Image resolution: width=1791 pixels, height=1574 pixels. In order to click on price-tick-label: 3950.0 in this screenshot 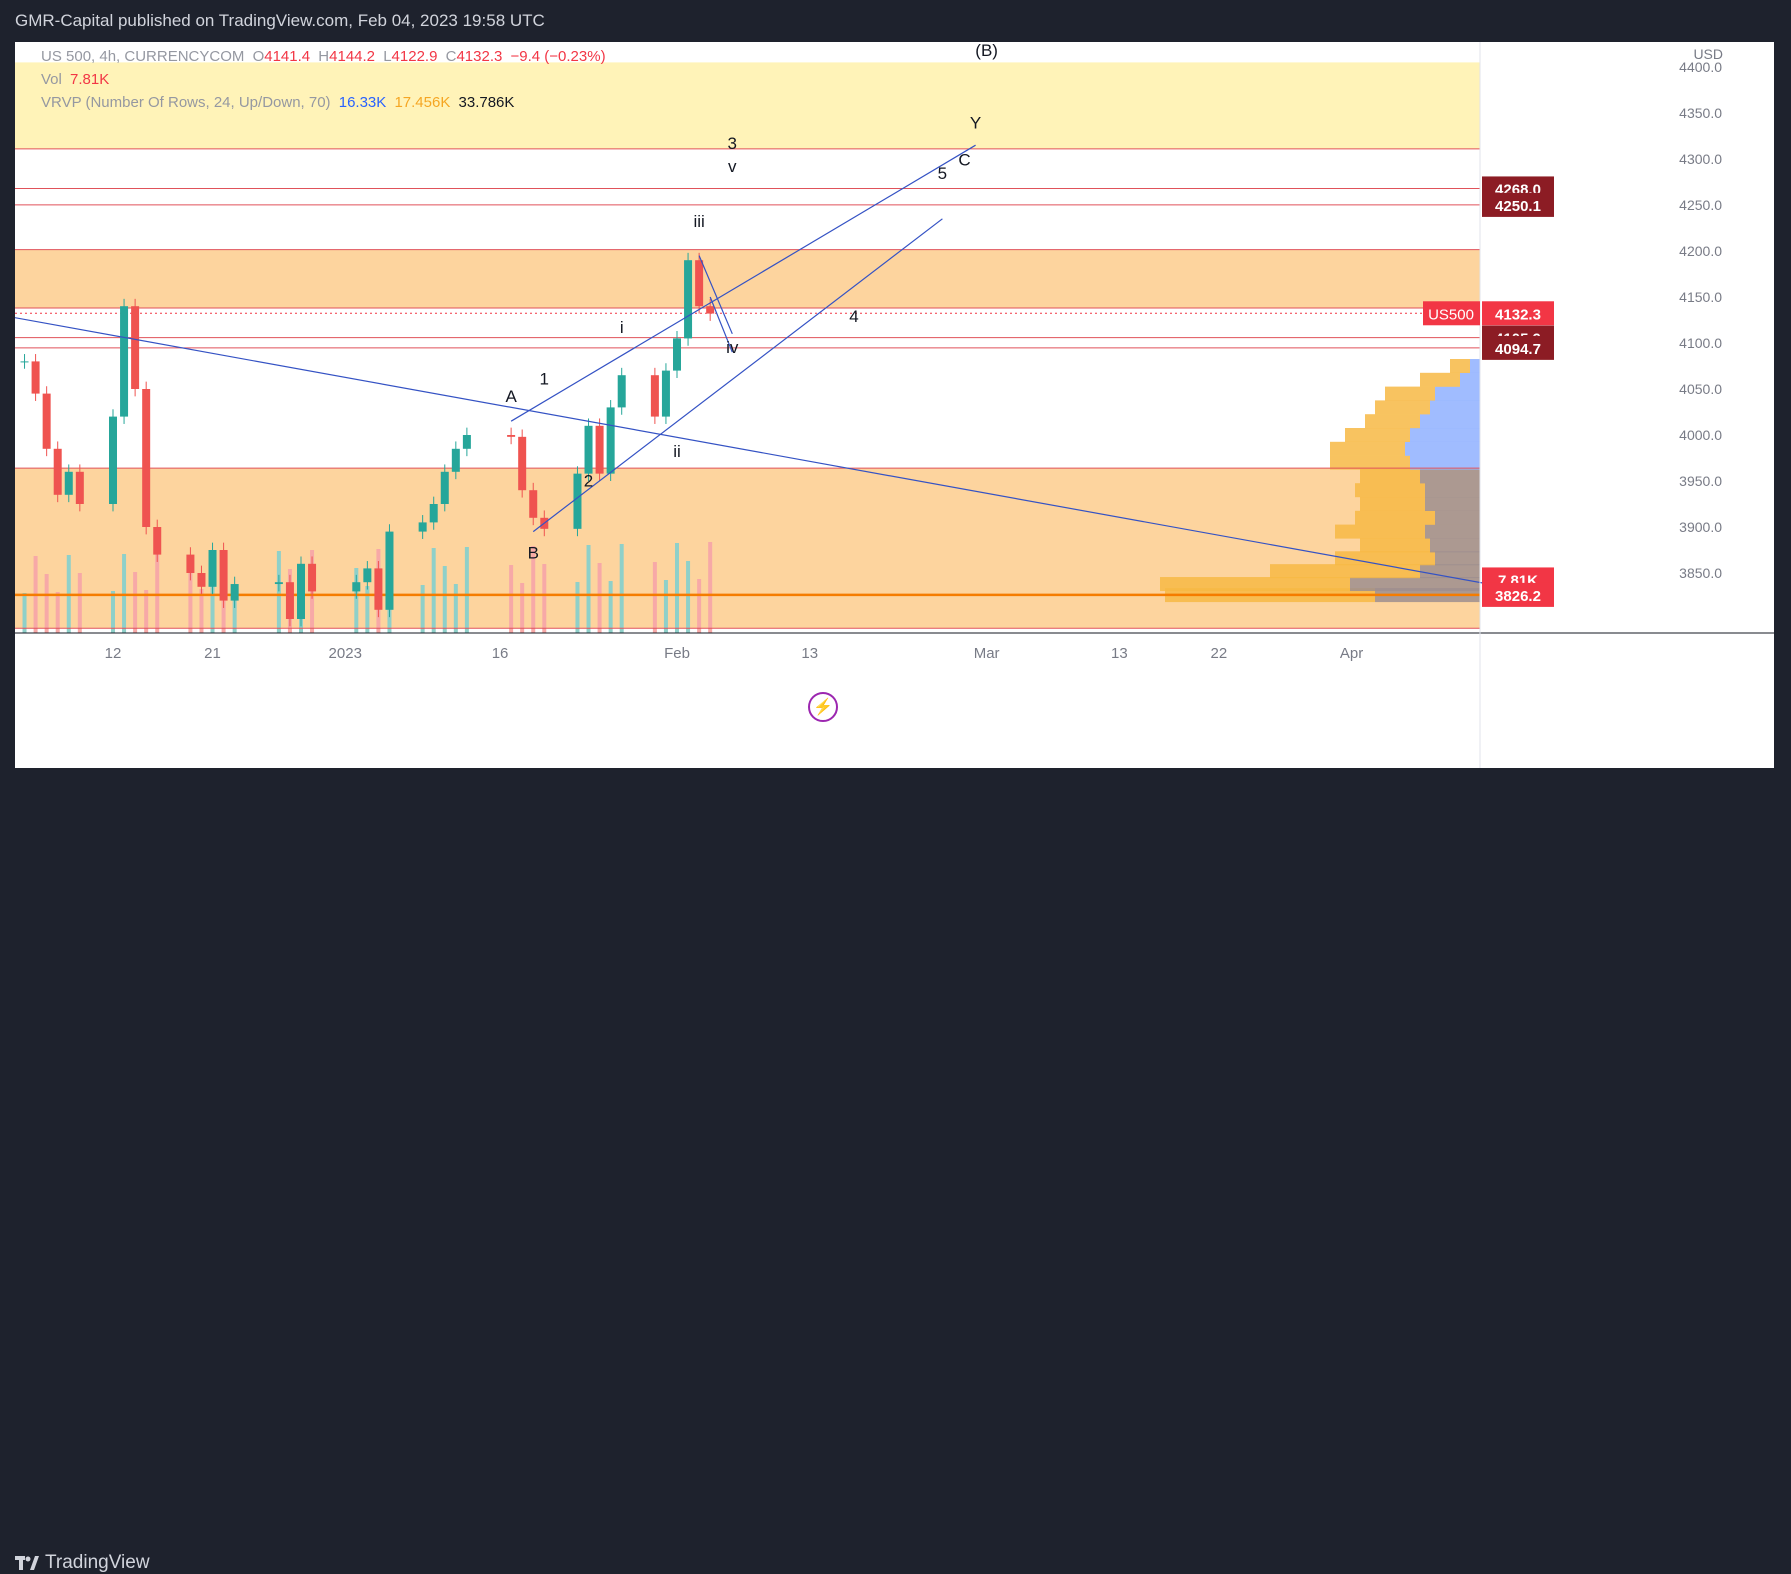, I will do `click(1700, 481)`.